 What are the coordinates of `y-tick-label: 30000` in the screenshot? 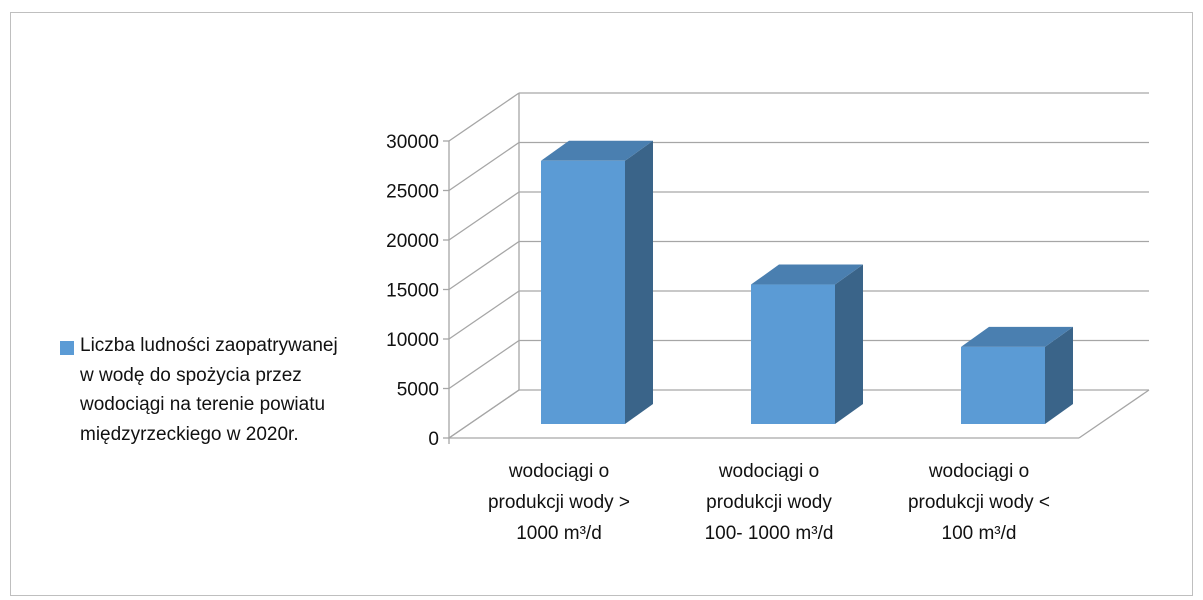 It's located at (412, 142).